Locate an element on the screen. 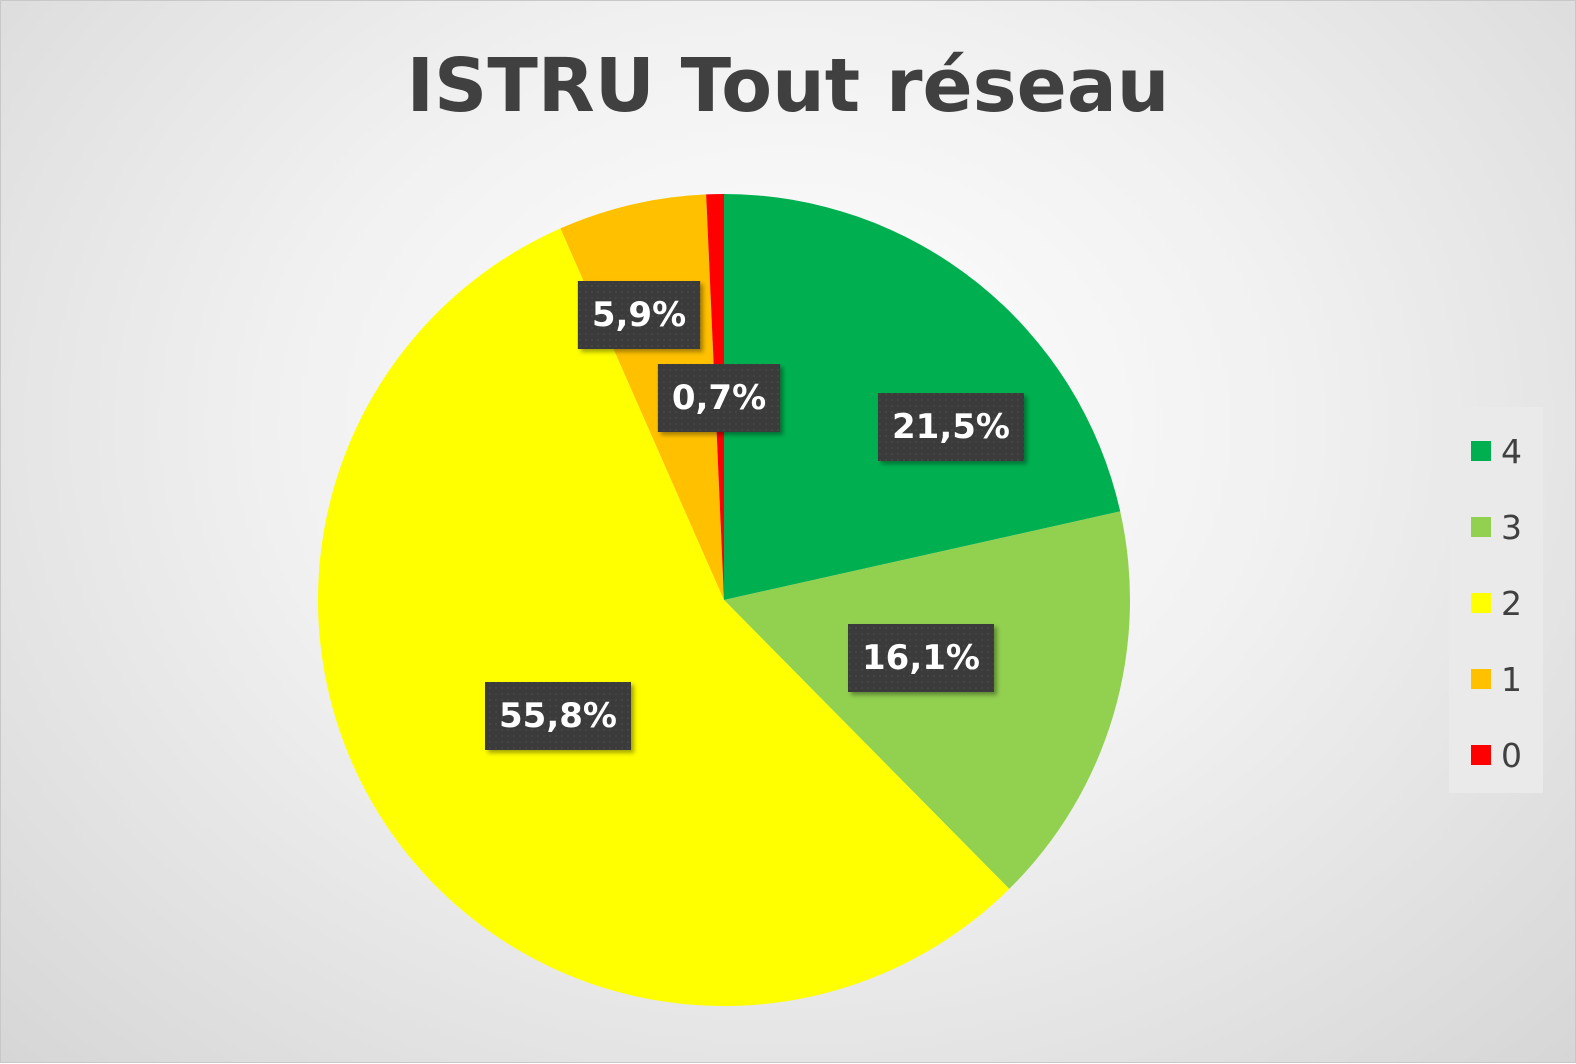  data-label-text: 16,1% is located at coordinates (921, 658).